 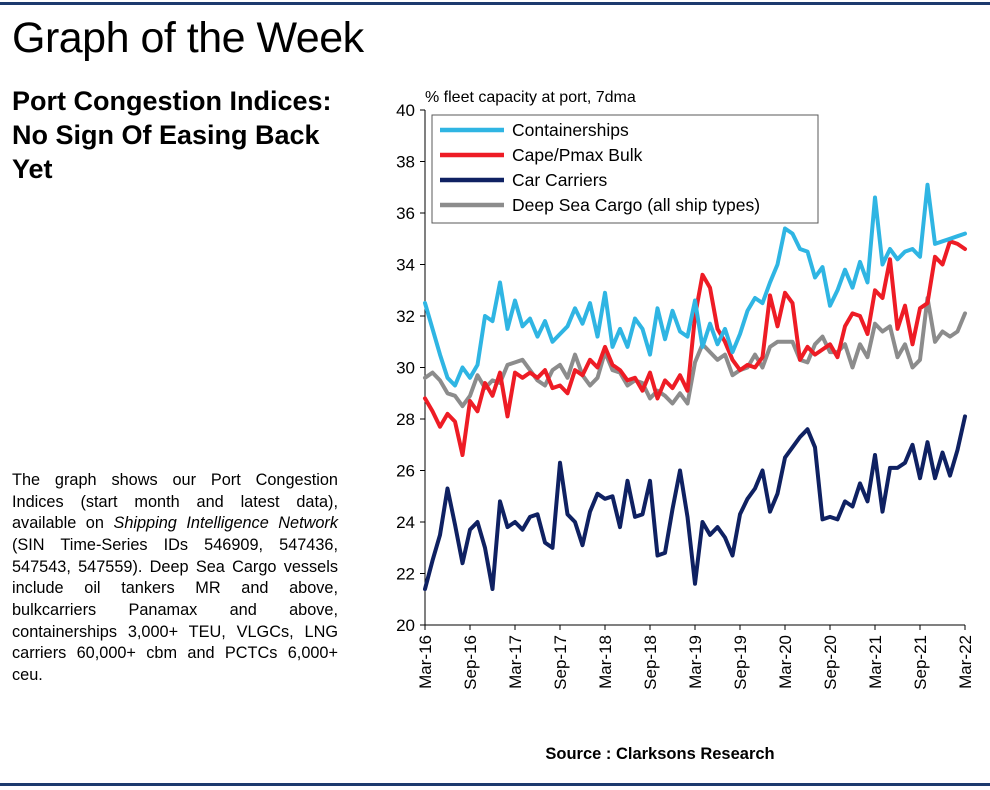 I want to click on legend-label: Deep Sea Cargo (all ship types), so click(x=636, y=205).